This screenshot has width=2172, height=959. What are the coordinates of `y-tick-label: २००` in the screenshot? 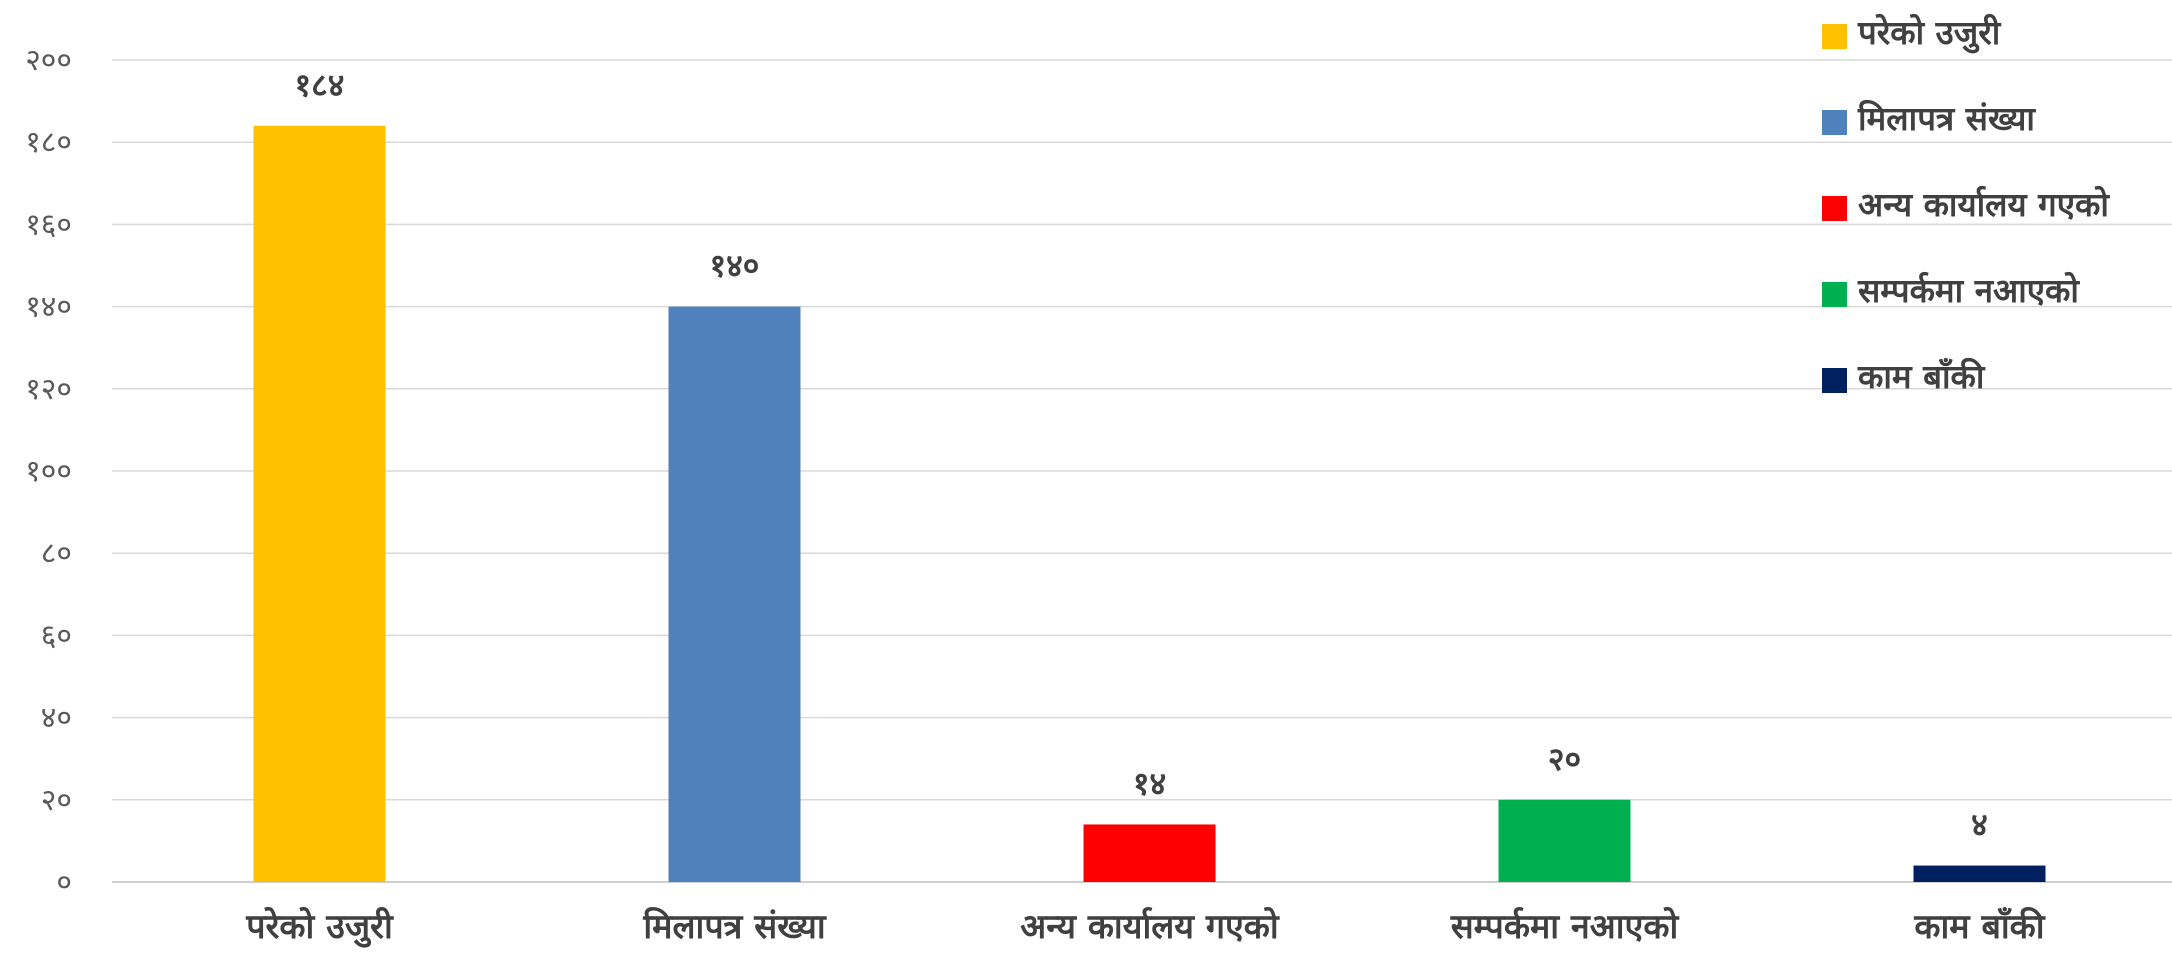 It's located at (48, 60).